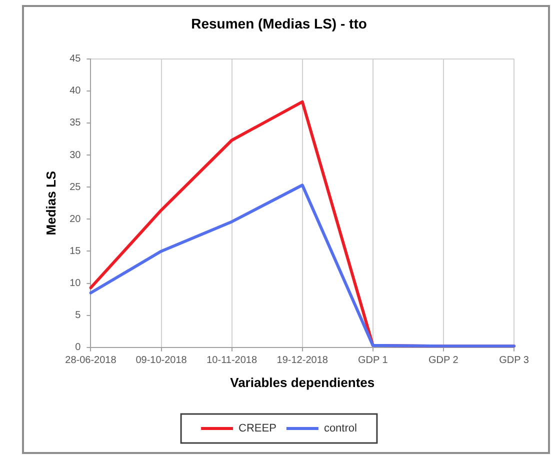 This screenshot has height=455, width=551. What do you see at coordinates (514, 360) in the screenshot?
I see `x-tick-label: GDP 3` at bounding box center [514, 360].